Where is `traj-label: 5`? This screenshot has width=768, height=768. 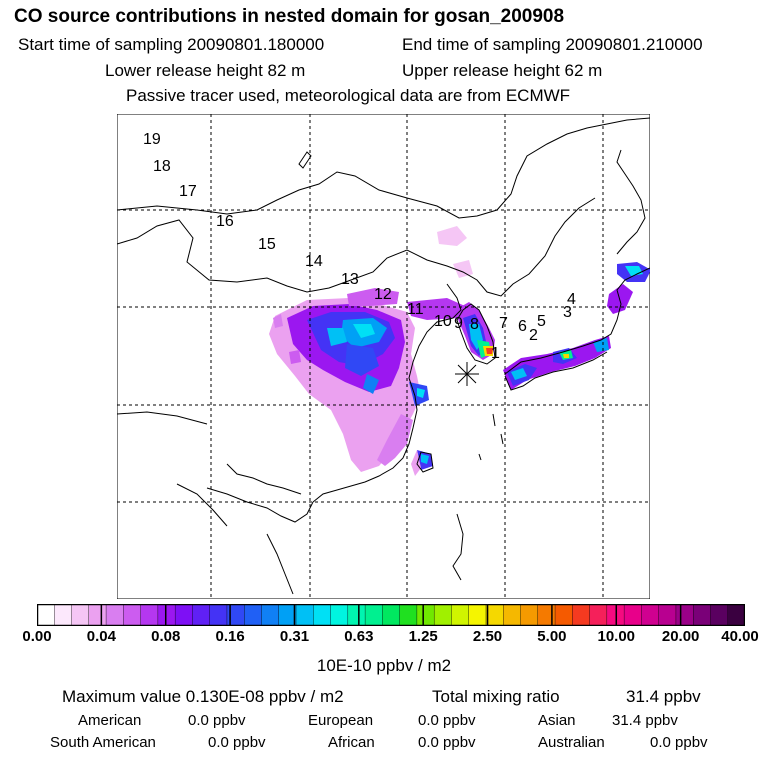 traj-label: 5 is located at coordinates (541, 321).